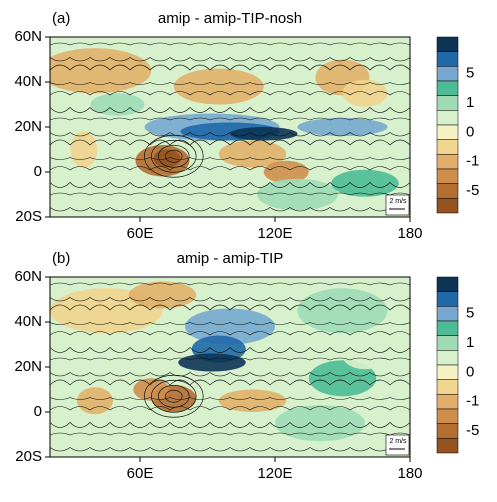 The image size is (497, 502). Describe the element at coordinates (61, 18) in the screenshot. I see `panel-label: (a)` at that location.